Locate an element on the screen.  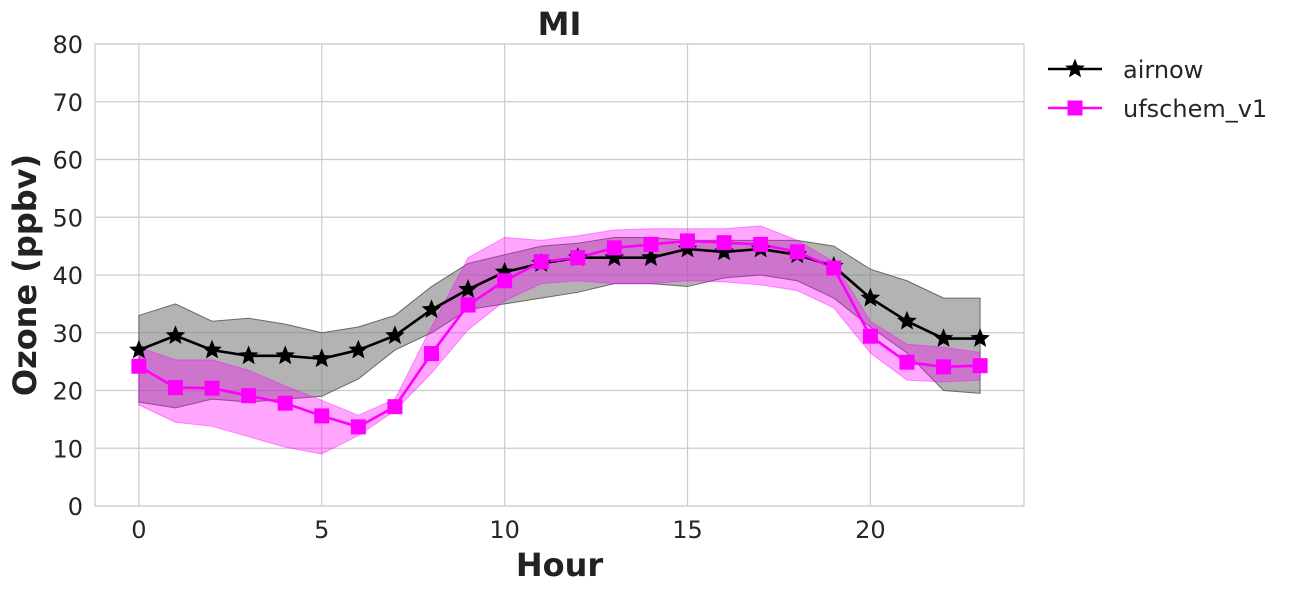
legend-ufschem_v1-label: ufschem_v1 is located at coordinates (1195, 109).